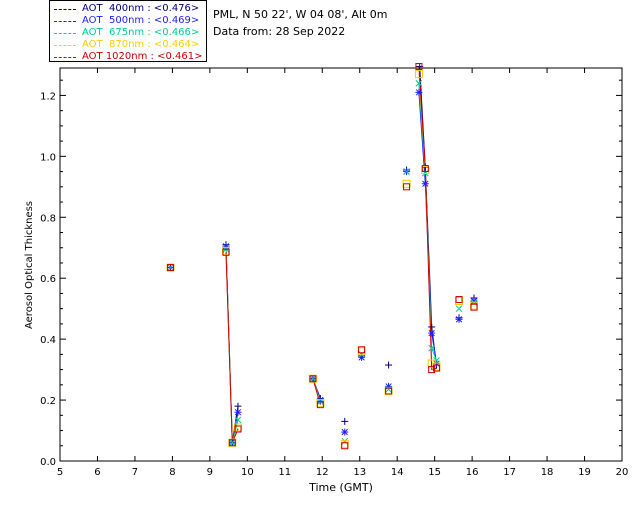  I want to click on legend-item-400nm: AOT 400nm : <0.476>, so click(128, 9).